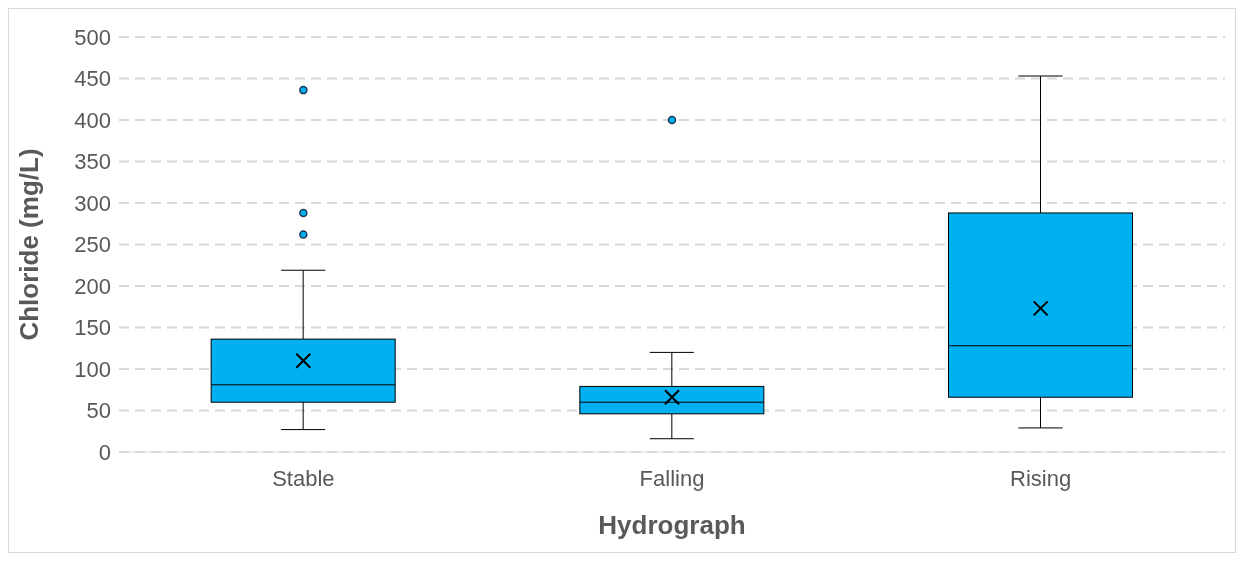 The image size is (1244, 561). What do you see at coordinates (98, 411) in the screenshot?
I see `y-tick-label: 50` at bounding box center [98, 411].